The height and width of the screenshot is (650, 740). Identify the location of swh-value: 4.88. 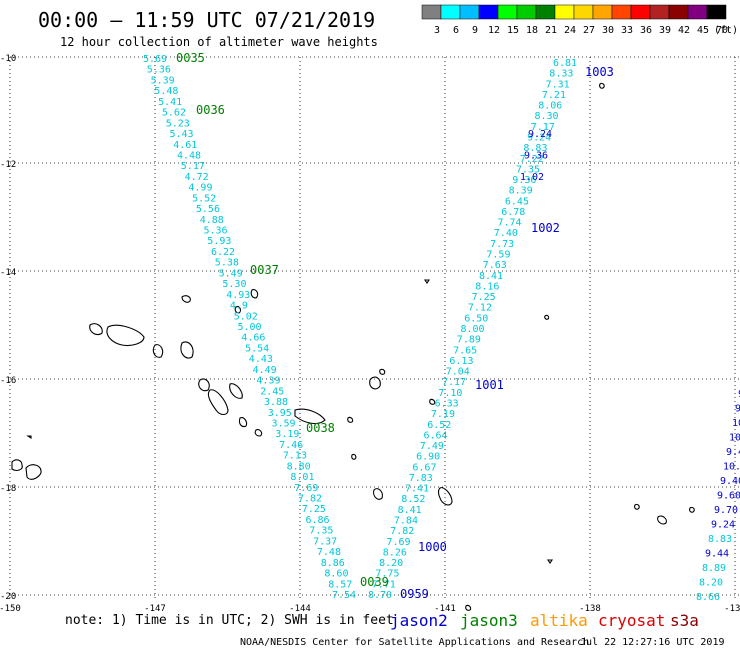
(212, 220).